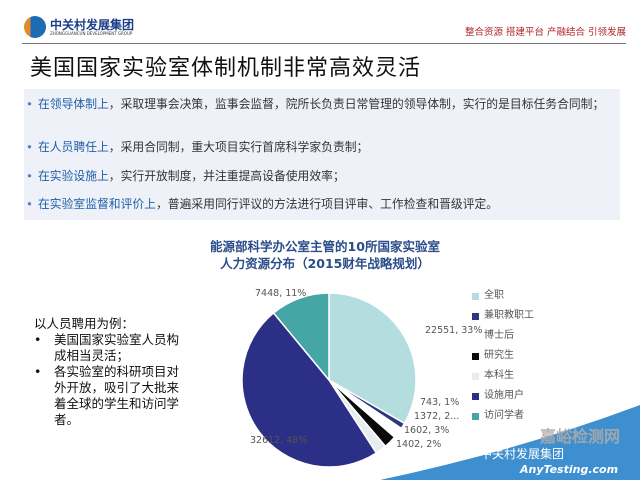  I want to click on slide-title: 美国国家实验室体制机制非常高效灵活, so click(226, 68).